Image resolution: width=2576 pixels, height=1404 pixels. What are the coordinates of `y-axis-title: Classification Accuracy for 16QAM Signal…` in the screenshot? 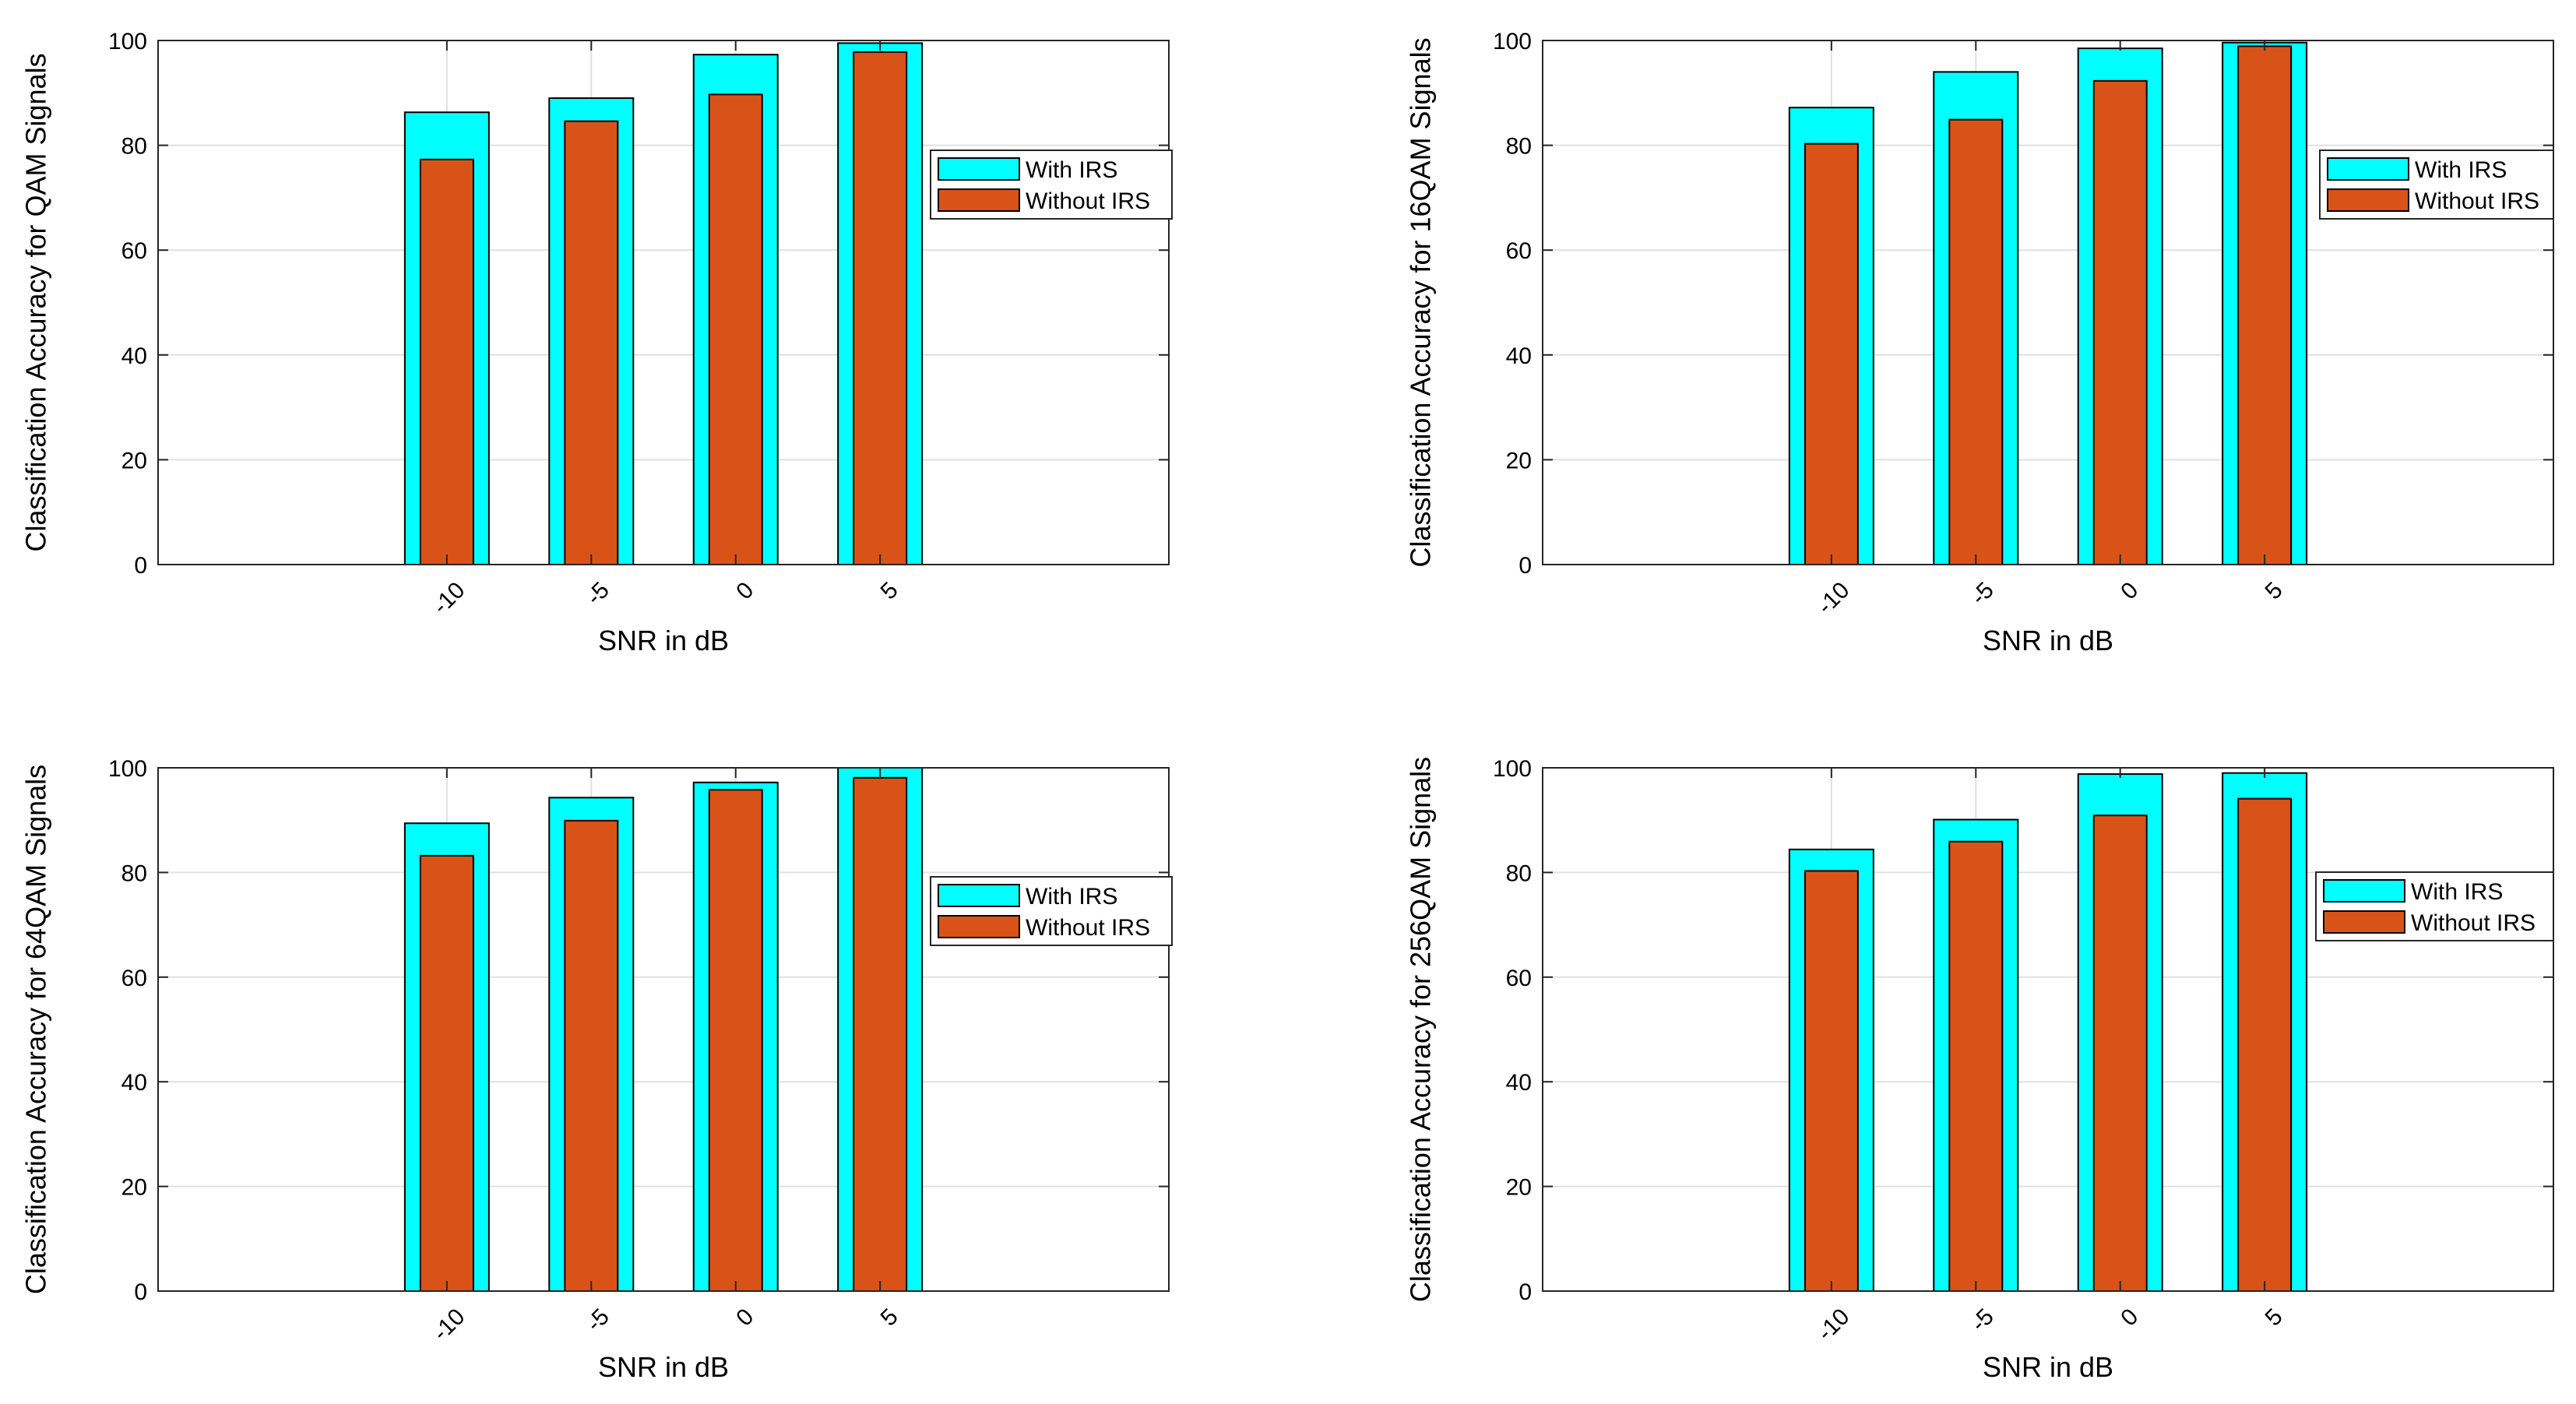 It's located at (1421, 302).